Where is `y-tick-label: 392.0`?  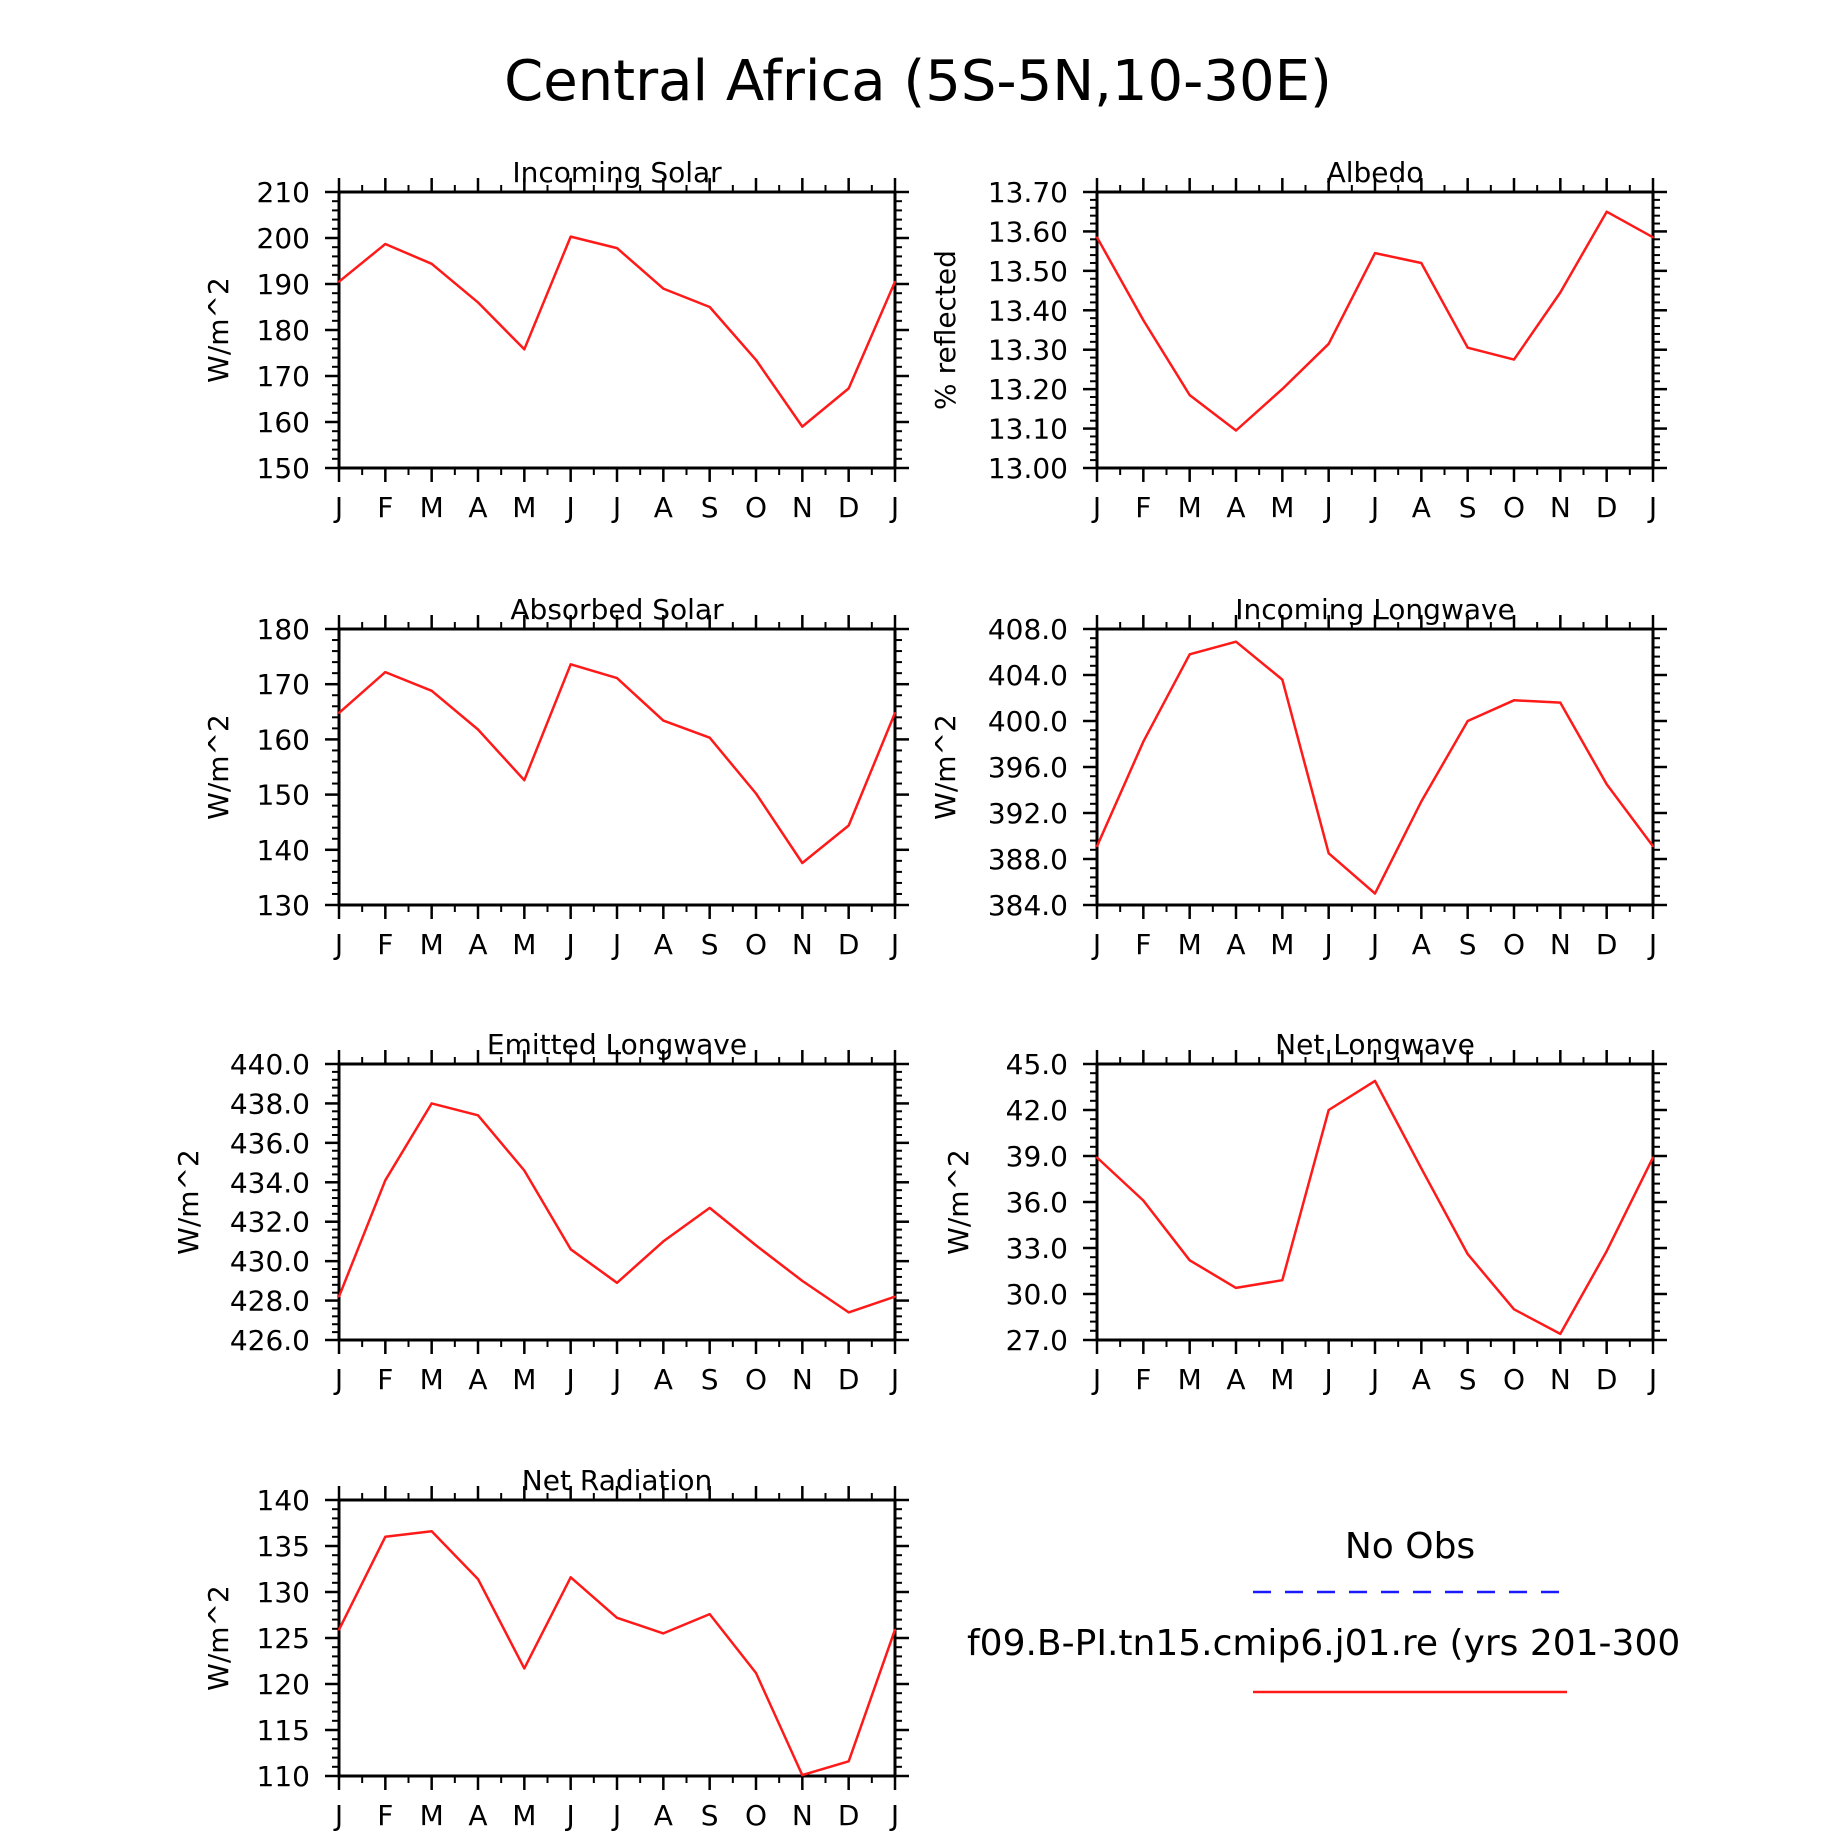 y-tick-label: 392.0 is located at coordinates (1028, 813).